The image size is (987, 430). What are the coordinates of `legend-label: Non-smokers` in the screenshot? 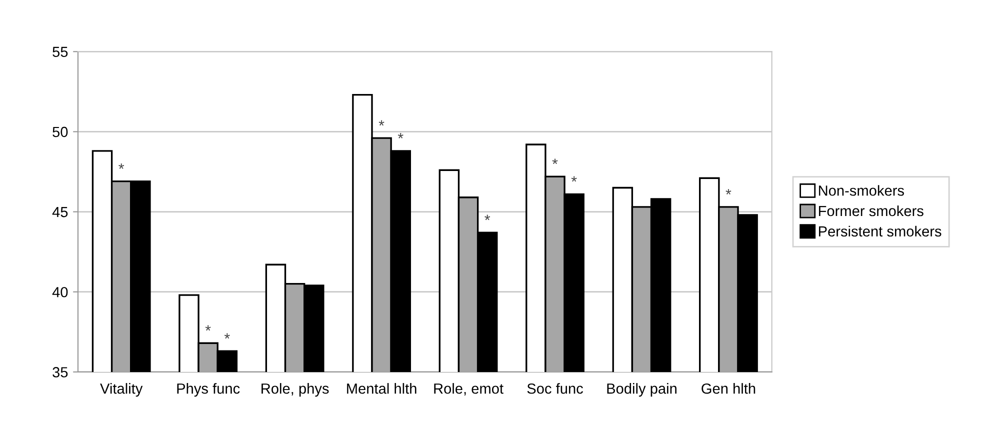 It's located at (861, 190).